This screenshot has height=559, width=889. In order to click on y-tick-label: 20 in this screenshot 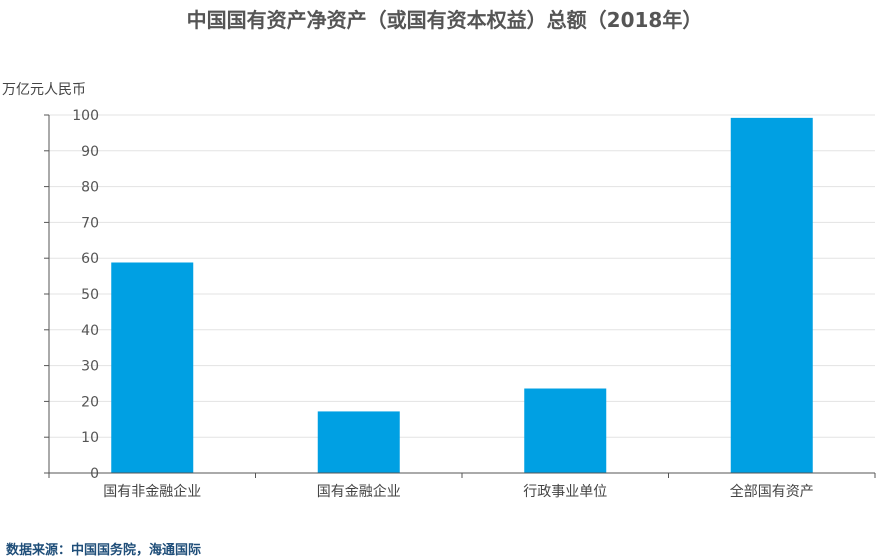, I will do `click(90, 402)`.